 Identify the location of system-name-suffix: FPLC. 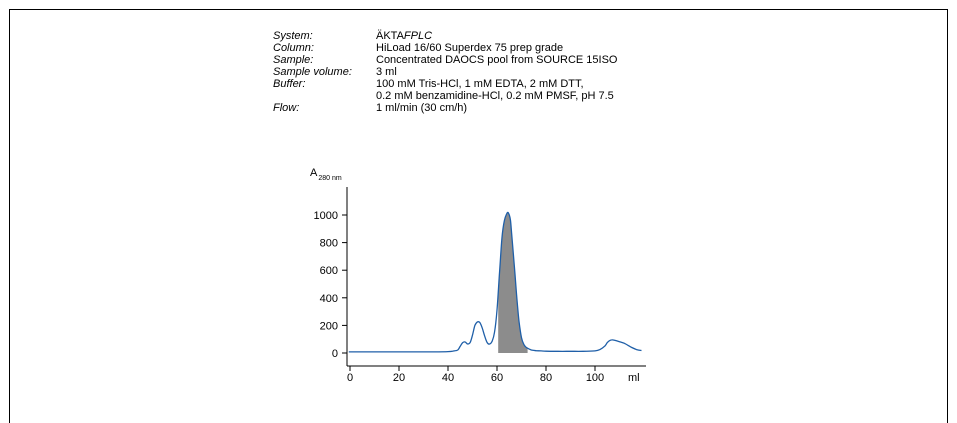
(418, 36).